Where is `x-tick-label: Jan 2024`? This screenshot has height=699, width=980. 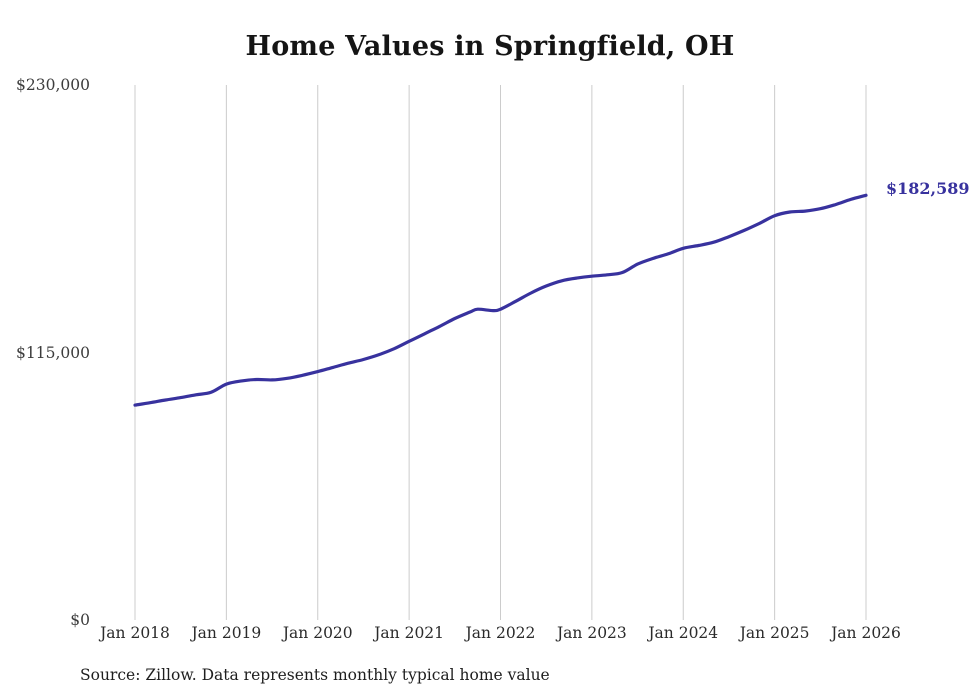 x-tick-label: Jan 2024 is located at coordinates (683, 633).